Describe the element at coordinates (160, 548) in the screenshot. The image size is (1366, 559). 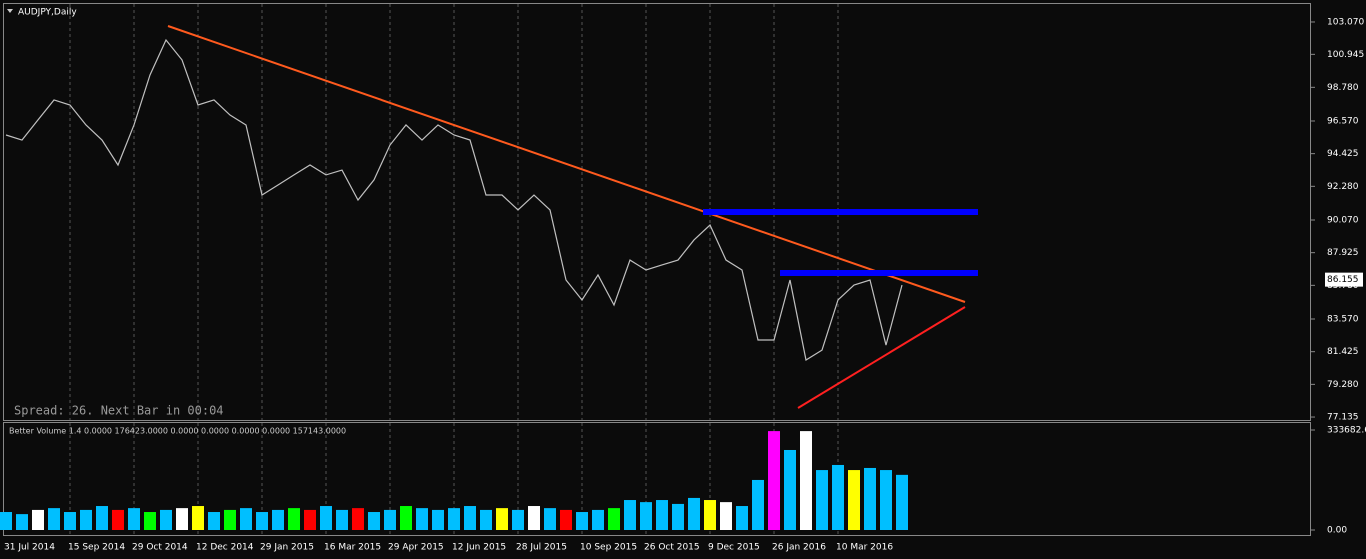
I see `x-tick-label: 29 Oct 2014` at that location.